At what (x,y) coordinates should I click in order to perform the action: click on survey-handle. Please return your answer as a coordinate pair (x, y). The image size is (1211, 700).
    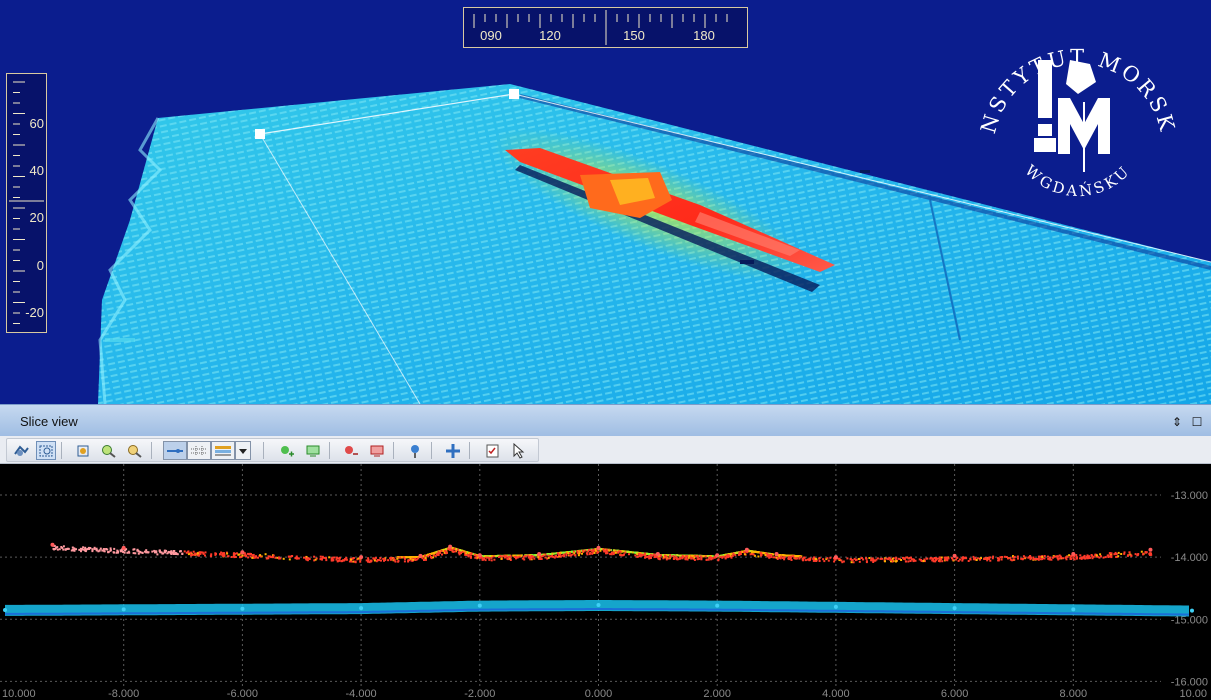
    Looking at the image, I should click on (514, 94).